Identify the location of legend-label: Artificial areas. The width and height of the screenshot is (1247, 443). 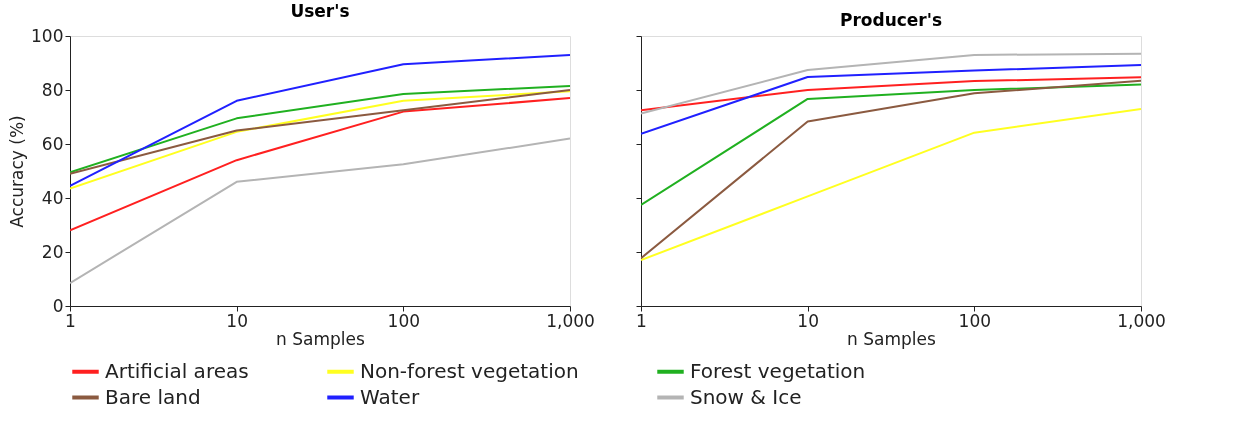
(177, 370).